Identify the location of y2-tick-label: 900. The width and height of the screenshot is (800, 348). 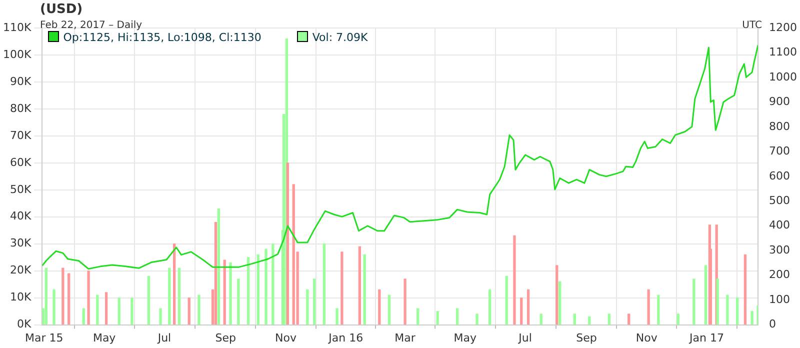
(779, 101).